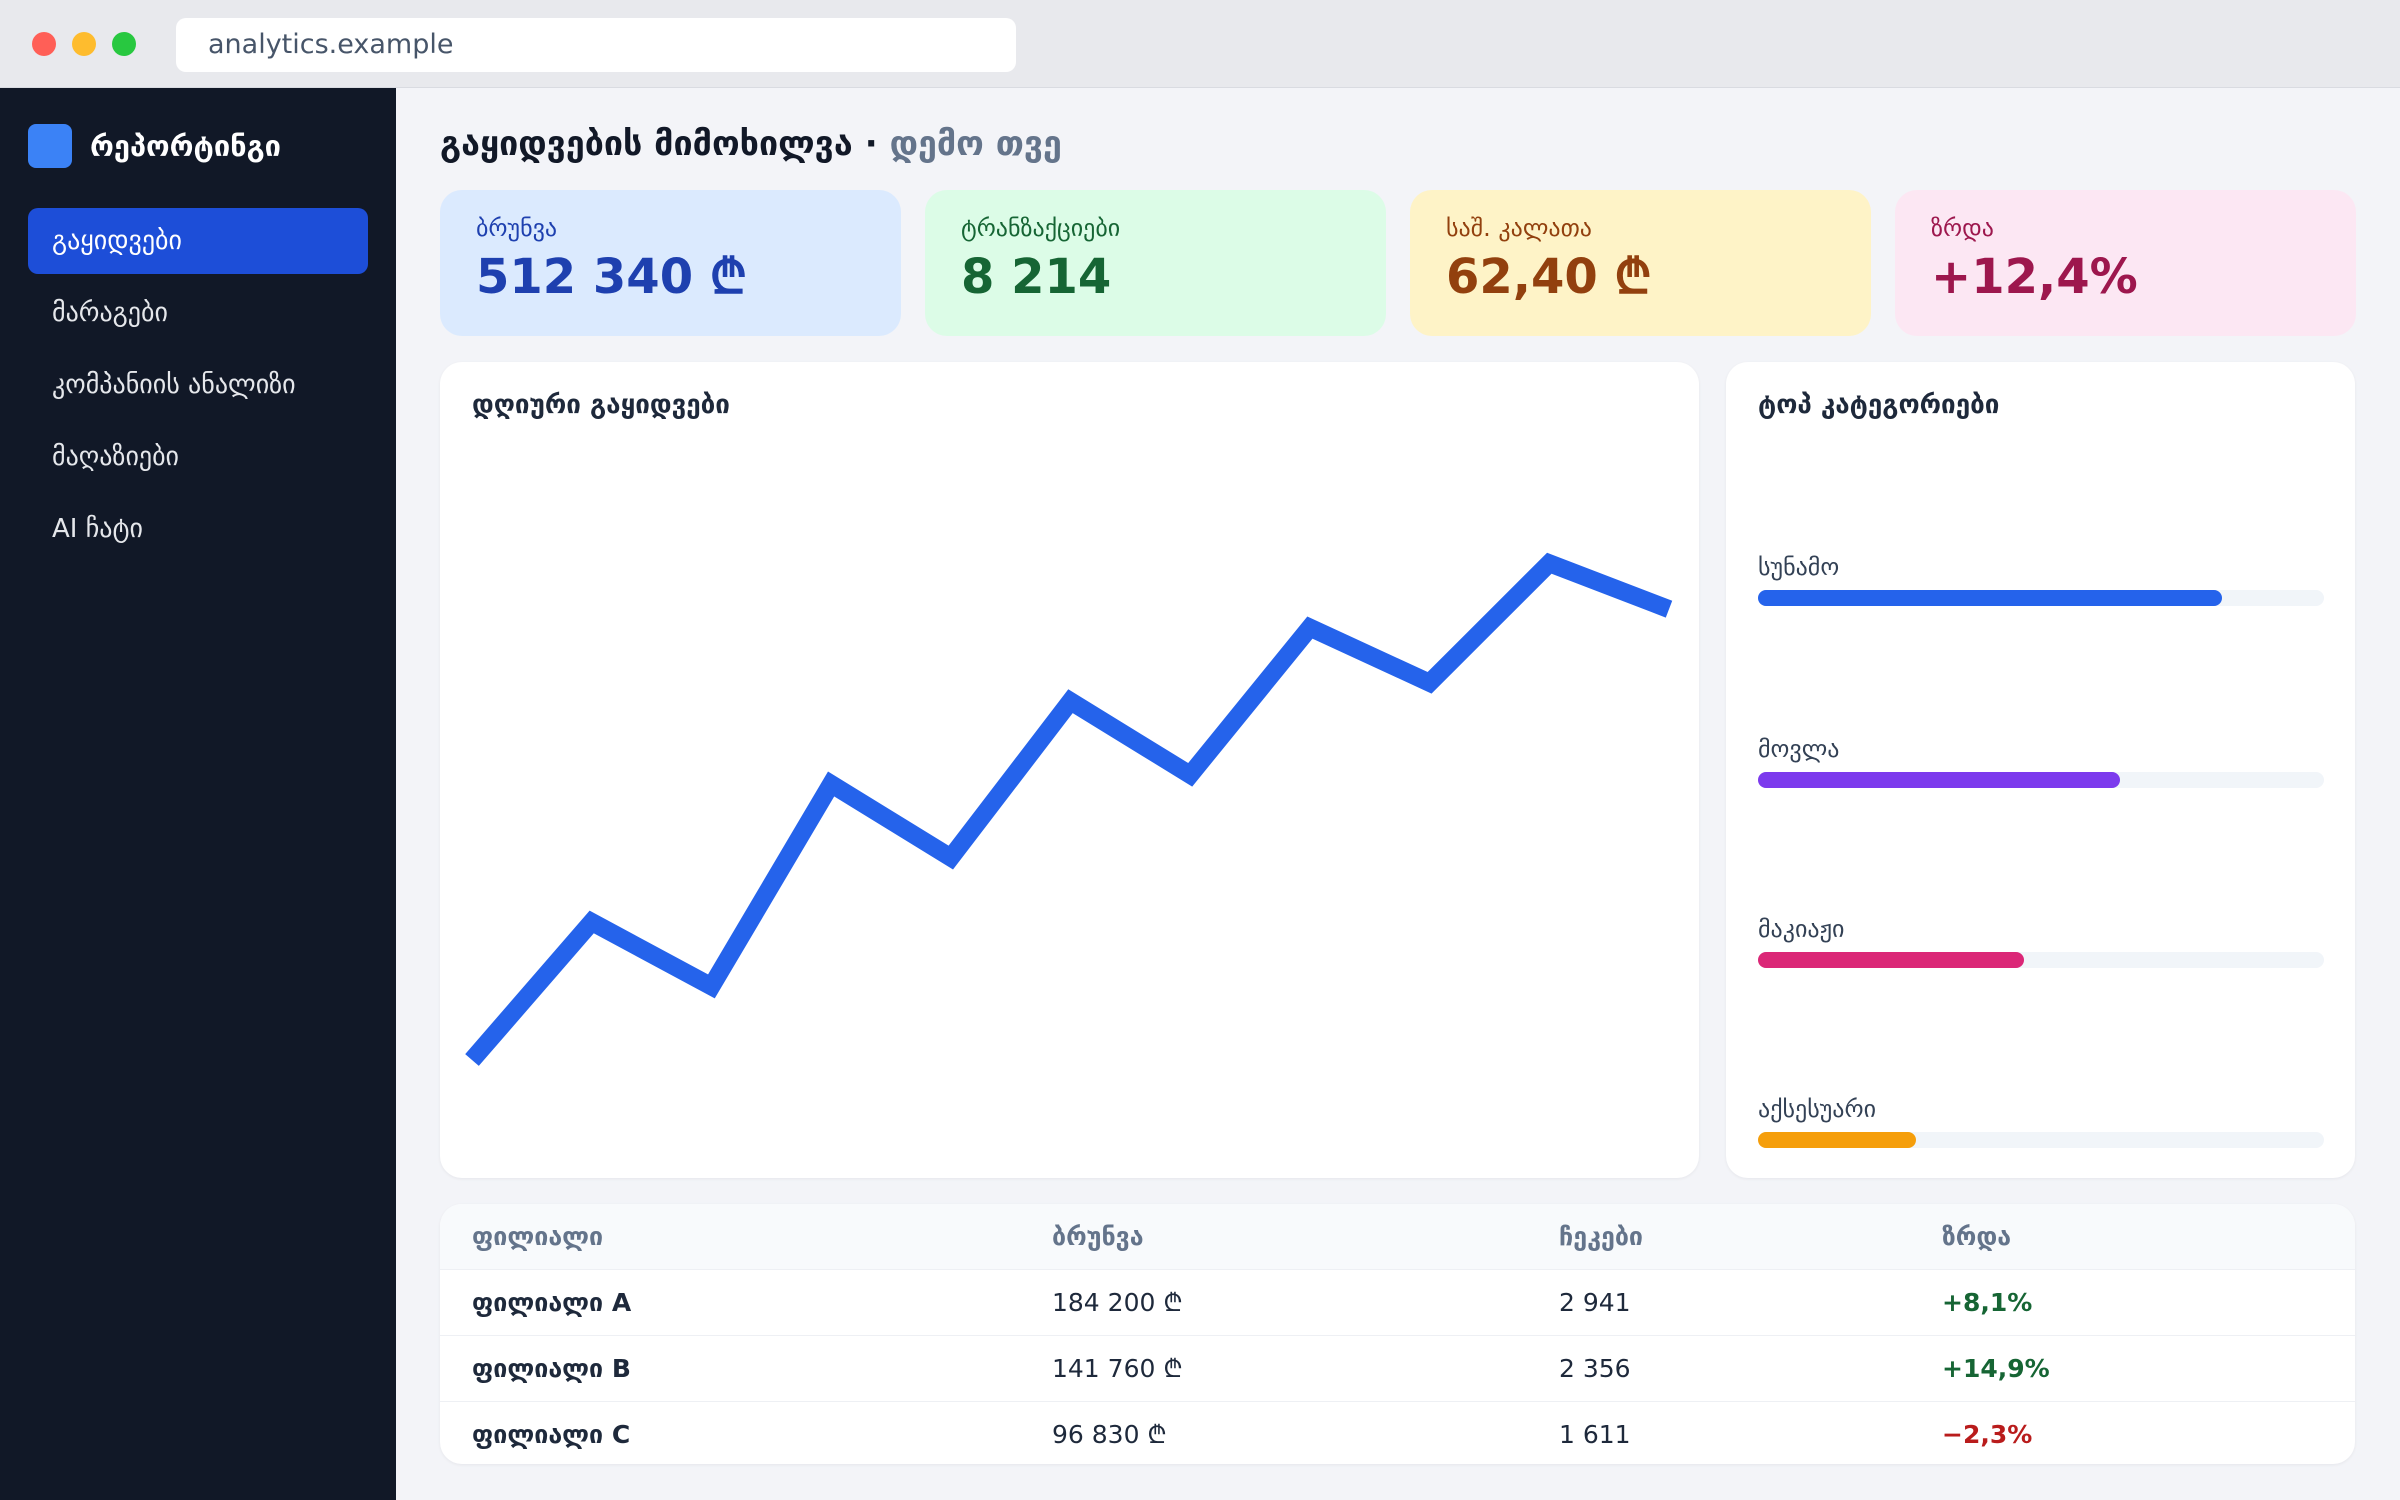 Image resolution: width=2400 pixels, height=1500 pixels. What do you see at coordinates (97, 529) in the screenshot?
I see `sidebar-item-ai-chat: AI ჩატი` at bounding box center [97, 529].